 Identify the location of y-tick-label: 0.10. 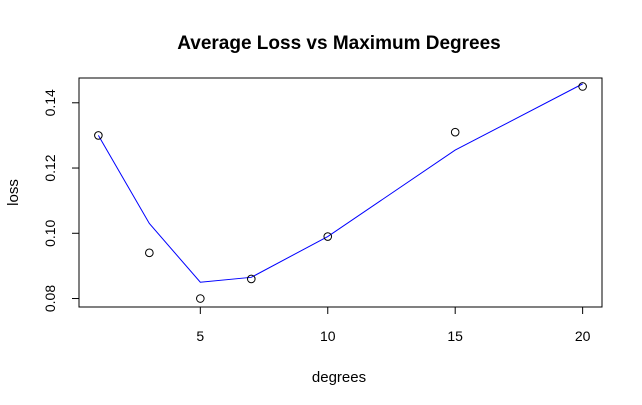
(50, 232).